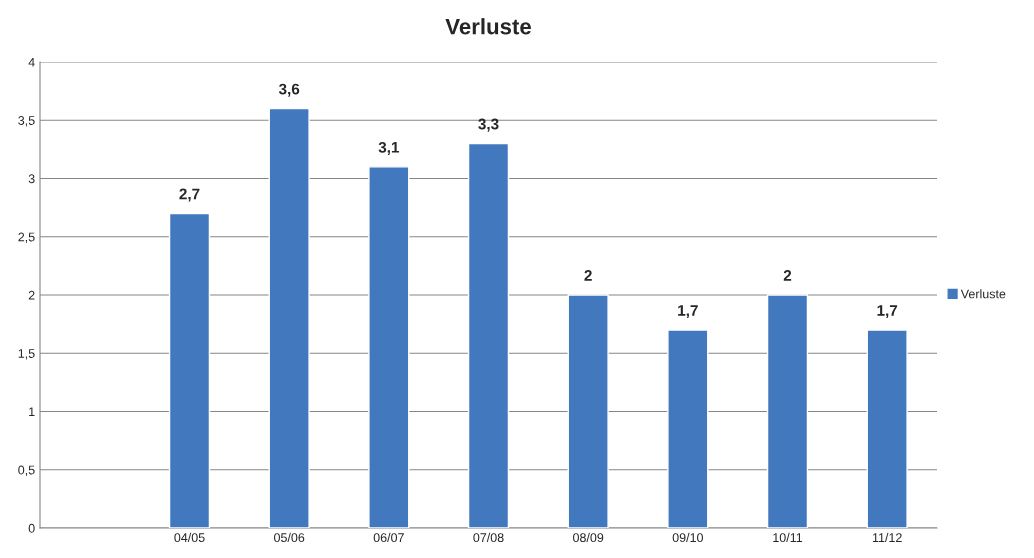  What do you see at coordinates (389, 148) in the screenshot?
I see `data-label: 3,1` at bounding box center [389, 148].